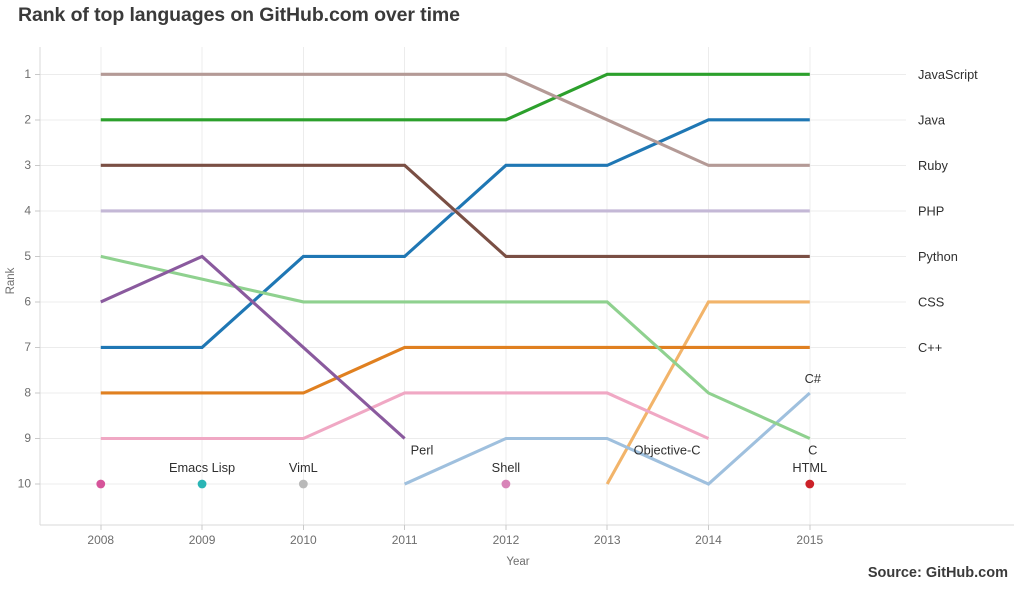 The width and height of the screenshot is (1024, 589). What do you see at coordinates (27, 393) in the screenshot?
I see `y-tick-label: 8` at bounding box center [27, 393].